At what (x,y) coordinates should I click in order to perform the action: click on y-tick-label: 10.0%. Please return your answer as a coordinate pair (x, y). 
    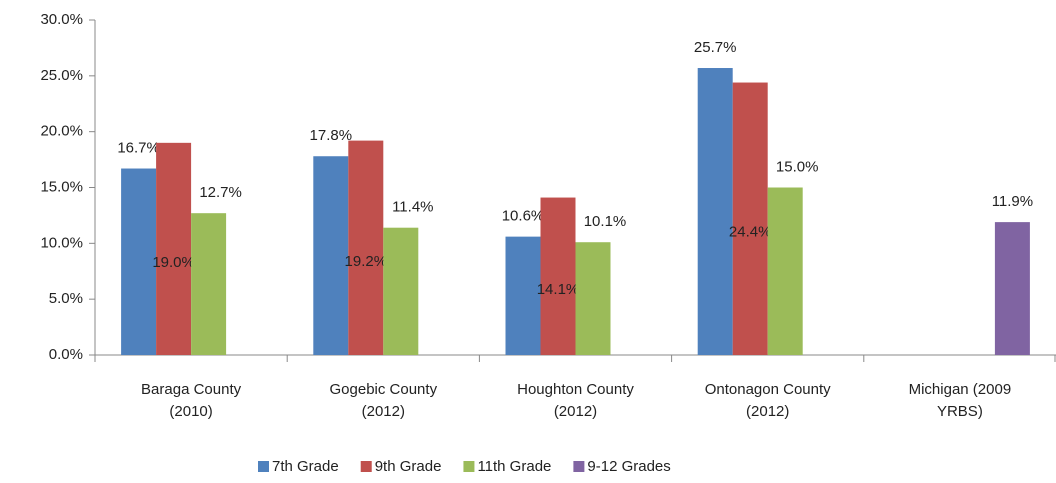
    Looking at the image, I should click on (61, 242).